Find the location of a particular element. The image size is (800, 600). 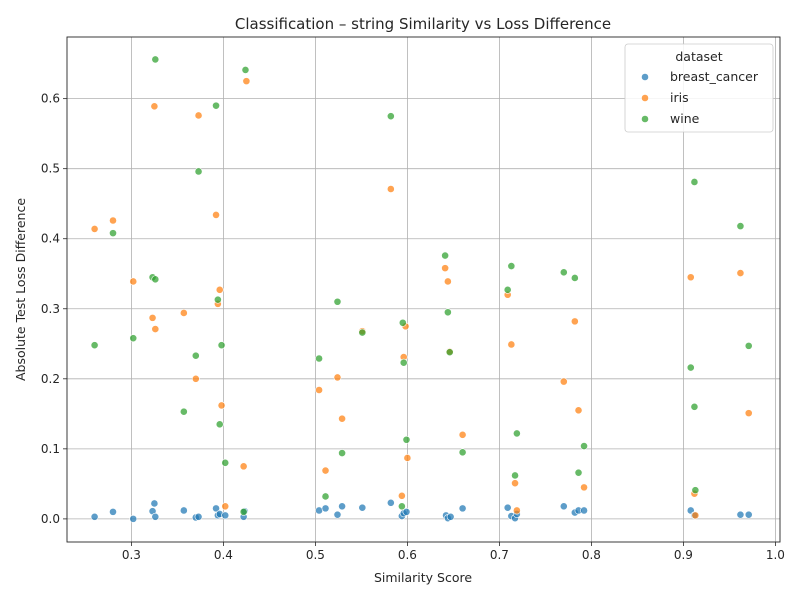

y-tick-label: 0.4 is located at coordinates (50, 239).